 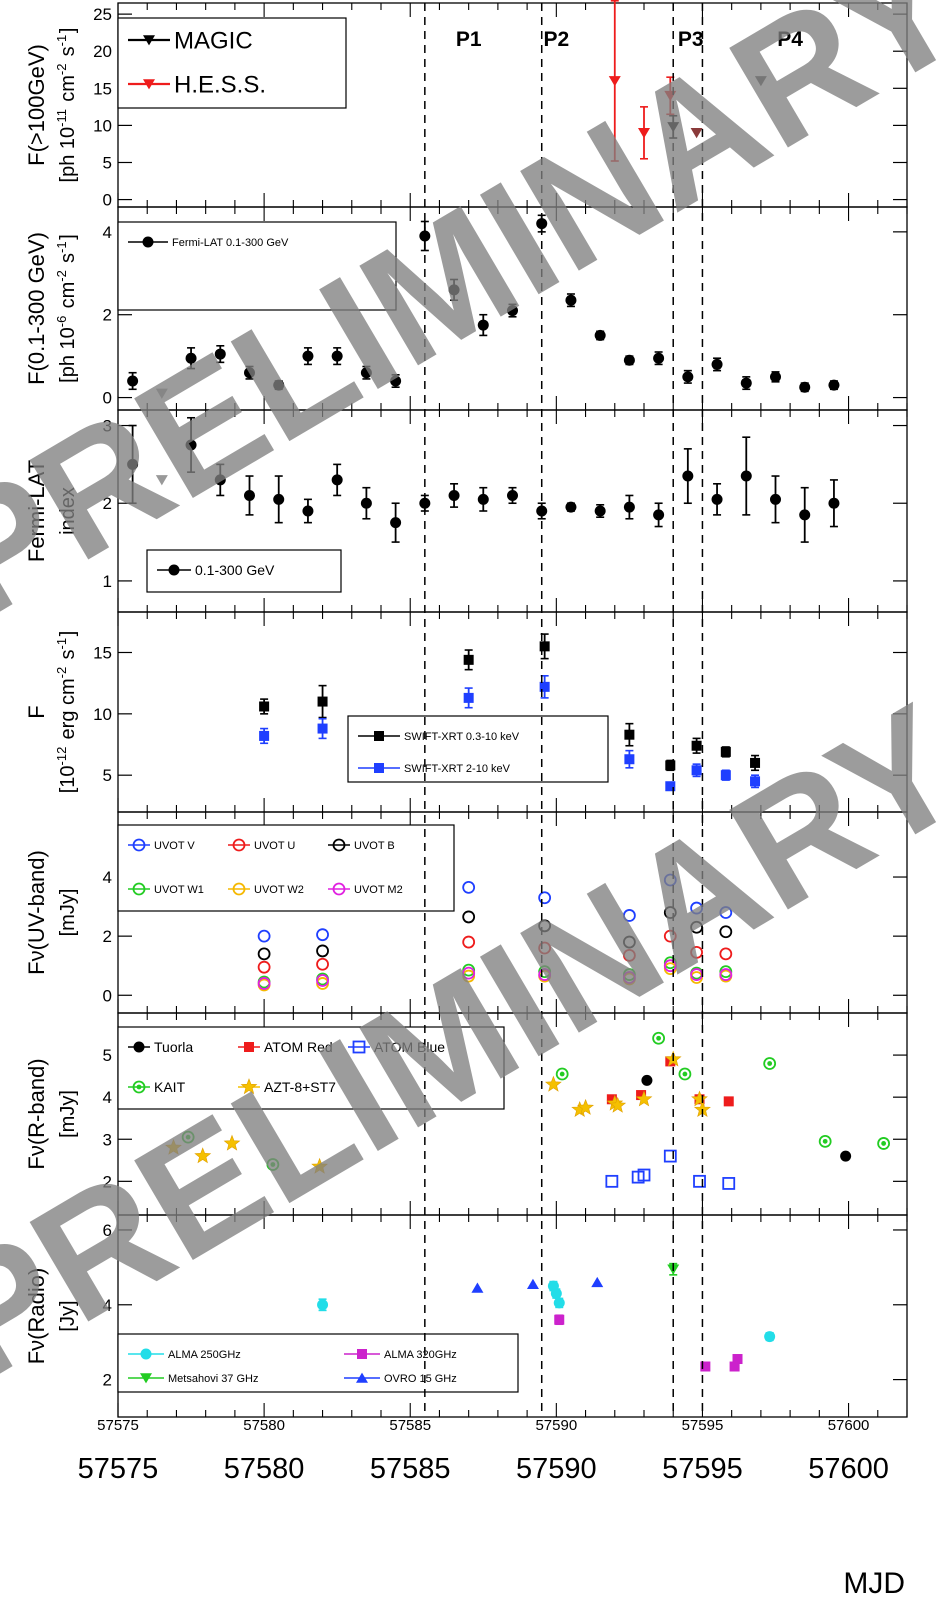 What do you see at coordinates (36, 711) in the screenshot?
I see `y-axis-label: F` at bounding box center [36, 711].